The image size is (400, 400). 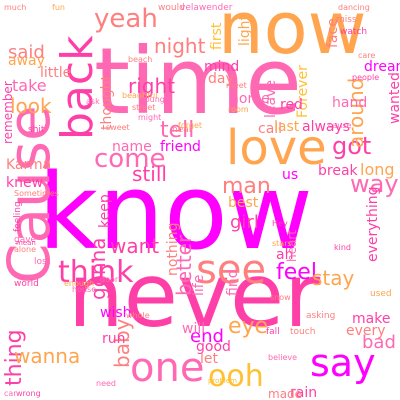 What do you see at coordinates (173, 249) in the screenshot?
I see `word-nothing: nothing` at bounding box center [173, 249].